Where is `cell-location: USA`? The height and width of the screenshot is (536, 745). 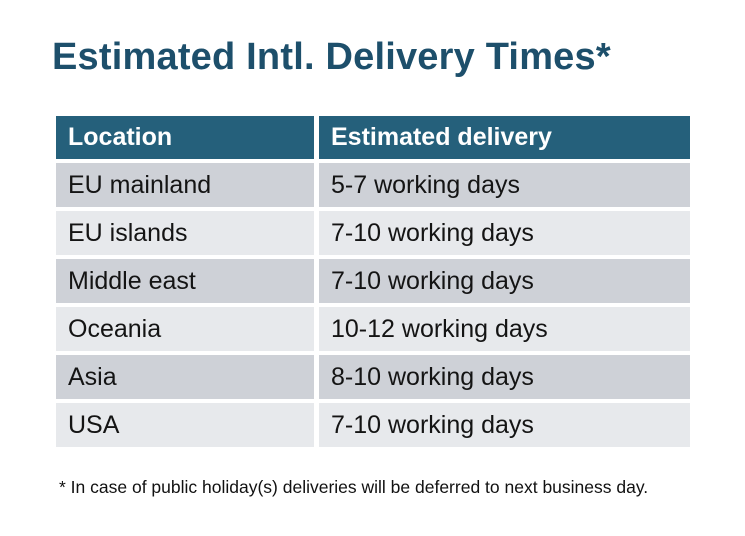
cell-location: USA is located at coordinates (185, 425).